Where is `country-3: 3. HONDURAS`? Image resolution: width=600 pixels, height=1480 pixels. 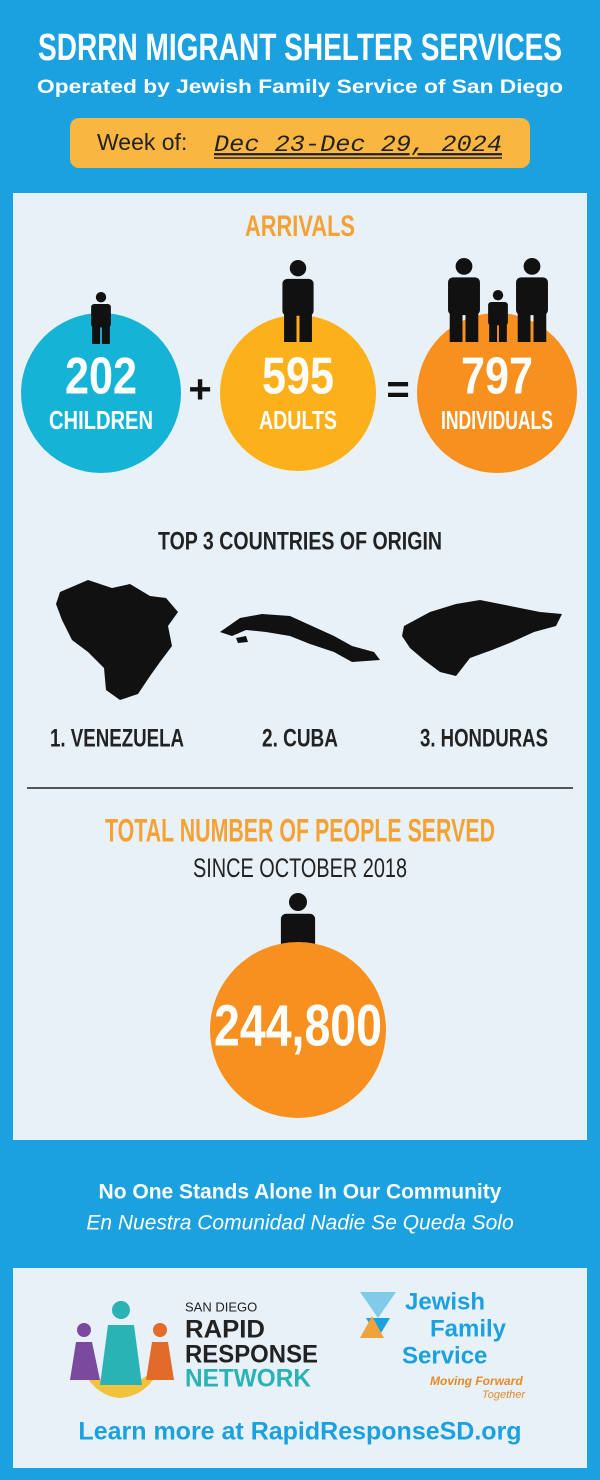 country-3: 3. HONDURAS is located at coordinates (484, 739).